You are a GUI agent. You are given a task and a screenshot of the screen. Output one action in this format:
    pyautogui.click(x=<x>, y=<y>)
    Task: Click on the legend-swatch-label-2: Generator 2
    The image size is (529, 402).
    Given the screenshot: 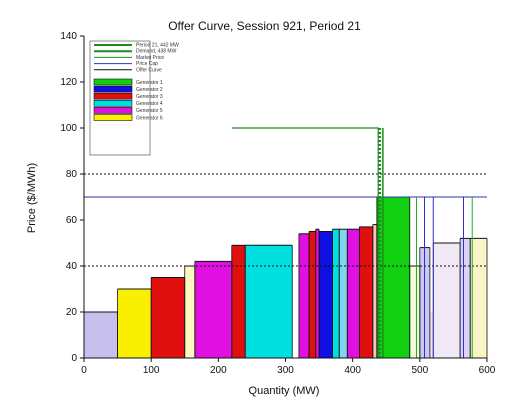 What is the action you would take?
    pyautogui.click(x=149, y=90)
    